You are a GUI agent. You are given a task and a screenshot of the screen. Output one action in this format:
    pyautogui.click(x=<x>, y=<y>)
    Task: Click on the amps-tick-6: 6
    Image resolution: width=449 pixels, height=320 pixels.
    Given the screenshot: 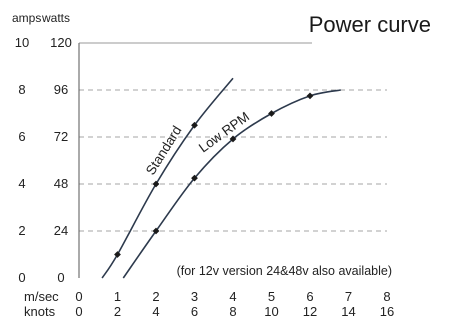 What is the action you would take?
    pyautogui.click(x=21, y=136)
    